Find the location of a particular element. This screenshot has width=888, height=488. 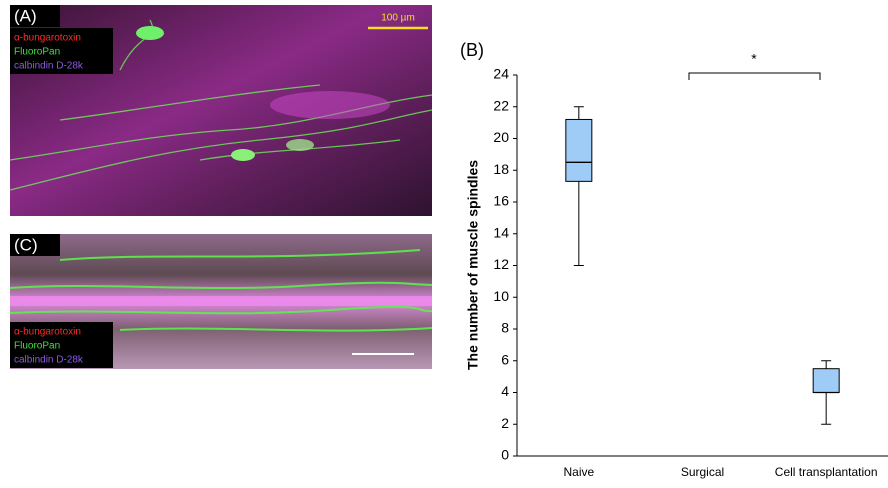

y-tick-label: 2 is located at coordinates (505, 423).